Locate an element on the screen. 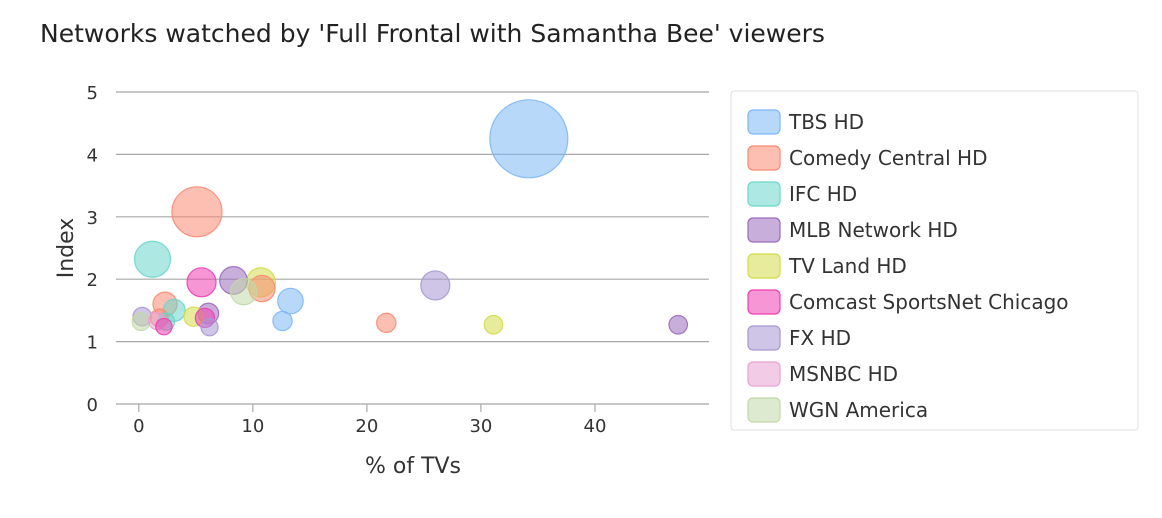 This screenshot has height=518, width=1162. x-axis-title: % of TVs is located at coordinates (413, 466).